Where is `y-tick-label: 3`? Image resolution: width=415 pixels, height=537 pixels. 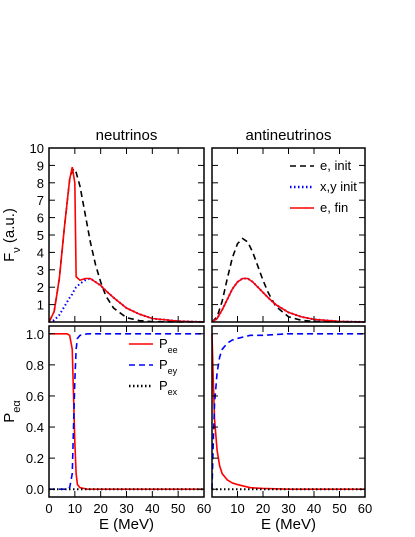
y-tick-label: 3 is located at coordinates (40, 270).